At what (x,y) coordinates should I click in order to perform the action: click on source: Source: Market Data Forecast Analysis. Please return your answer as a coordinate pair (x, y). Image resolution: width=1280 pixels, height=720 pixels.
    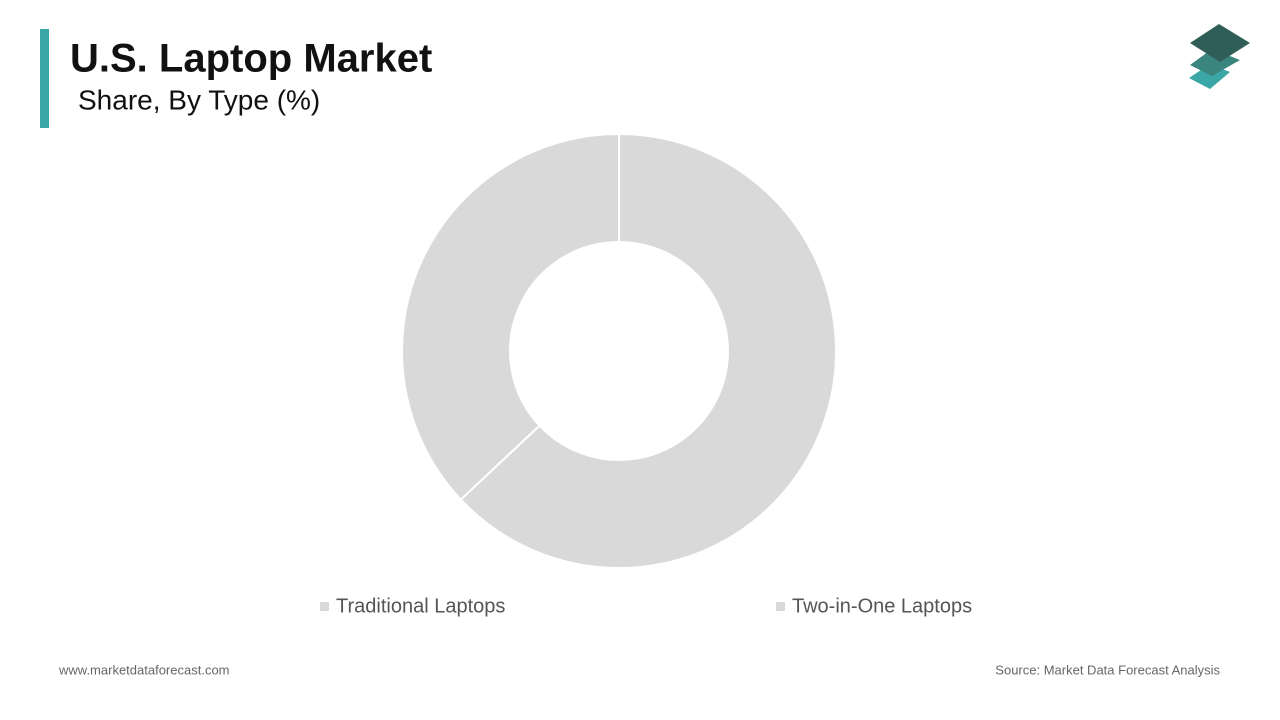
    Looking at the image, I should click on (1107, 669).